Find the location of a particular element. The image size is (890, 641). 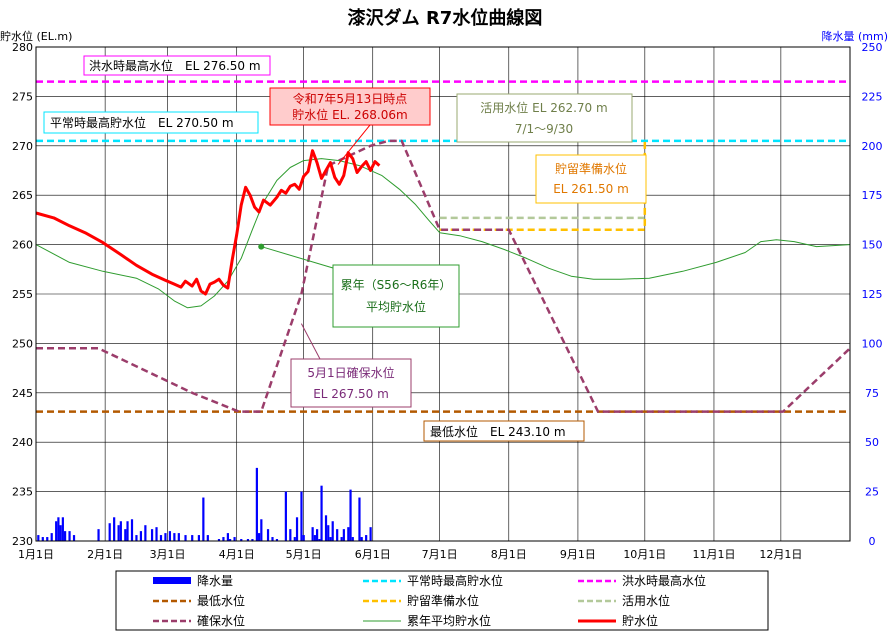

legend-label: 確保水位 is located at coordinates (221, 620).